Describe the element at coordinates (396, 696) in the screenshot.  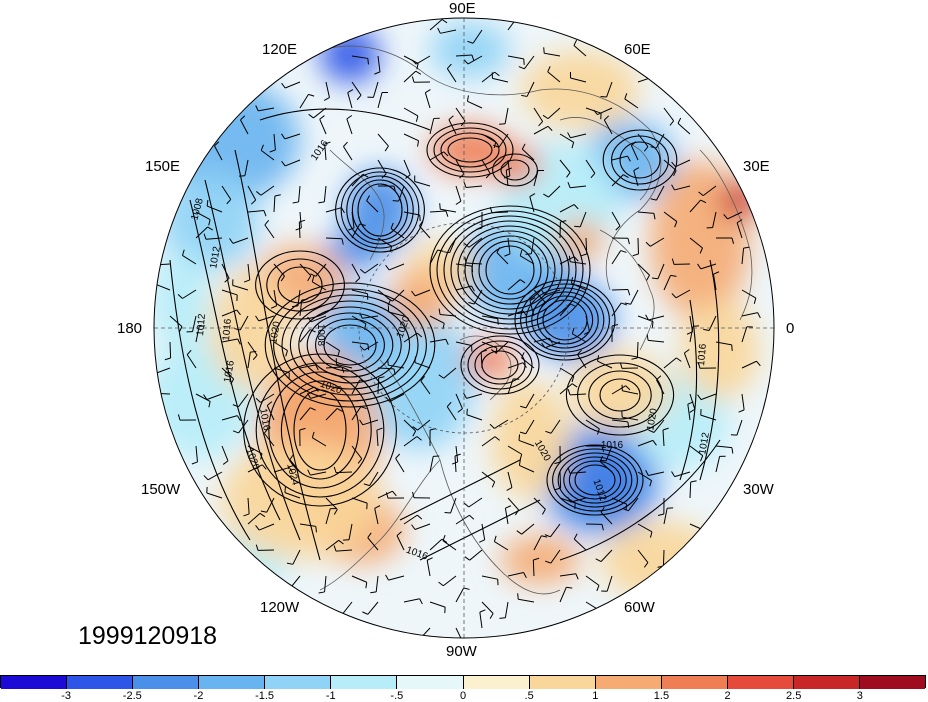
I see `colorbar-tick-label: -.5` at that location.